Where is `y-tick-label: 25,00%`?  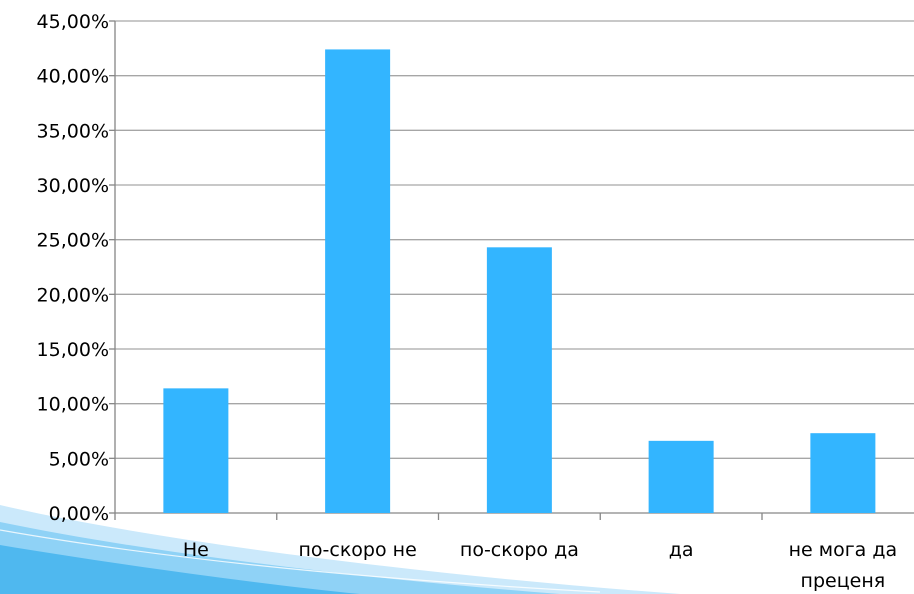 y-tick-label: 25,00% is located at coordinates (73, 241).